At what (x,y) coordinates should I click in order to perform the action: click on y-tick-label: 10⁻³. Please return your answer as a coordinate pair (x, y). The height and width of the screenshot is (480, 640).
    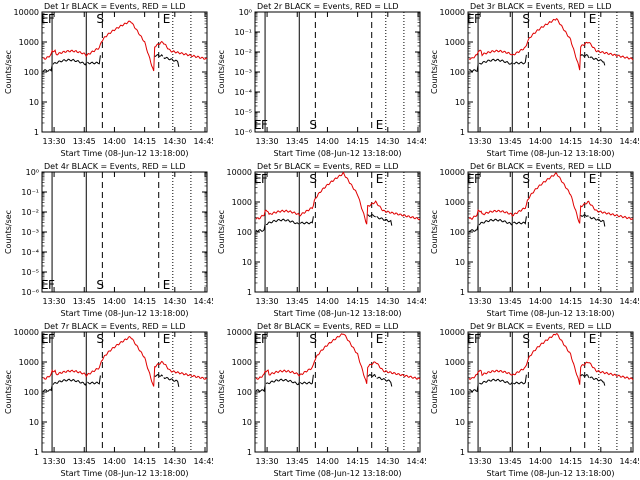
    Looking at the image, I should click on (30, 232).